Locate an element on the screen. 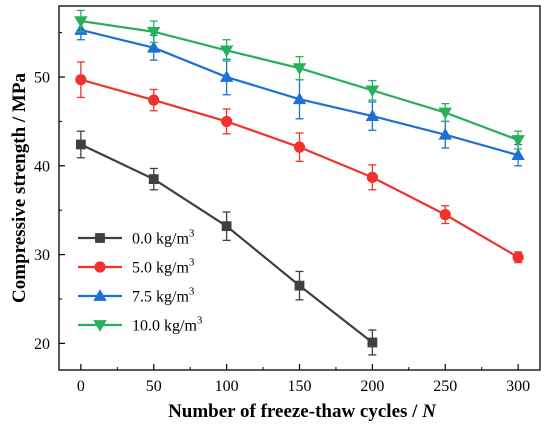  legend-label: 7.5 kg/m3 is located at coordinates (163, 296).